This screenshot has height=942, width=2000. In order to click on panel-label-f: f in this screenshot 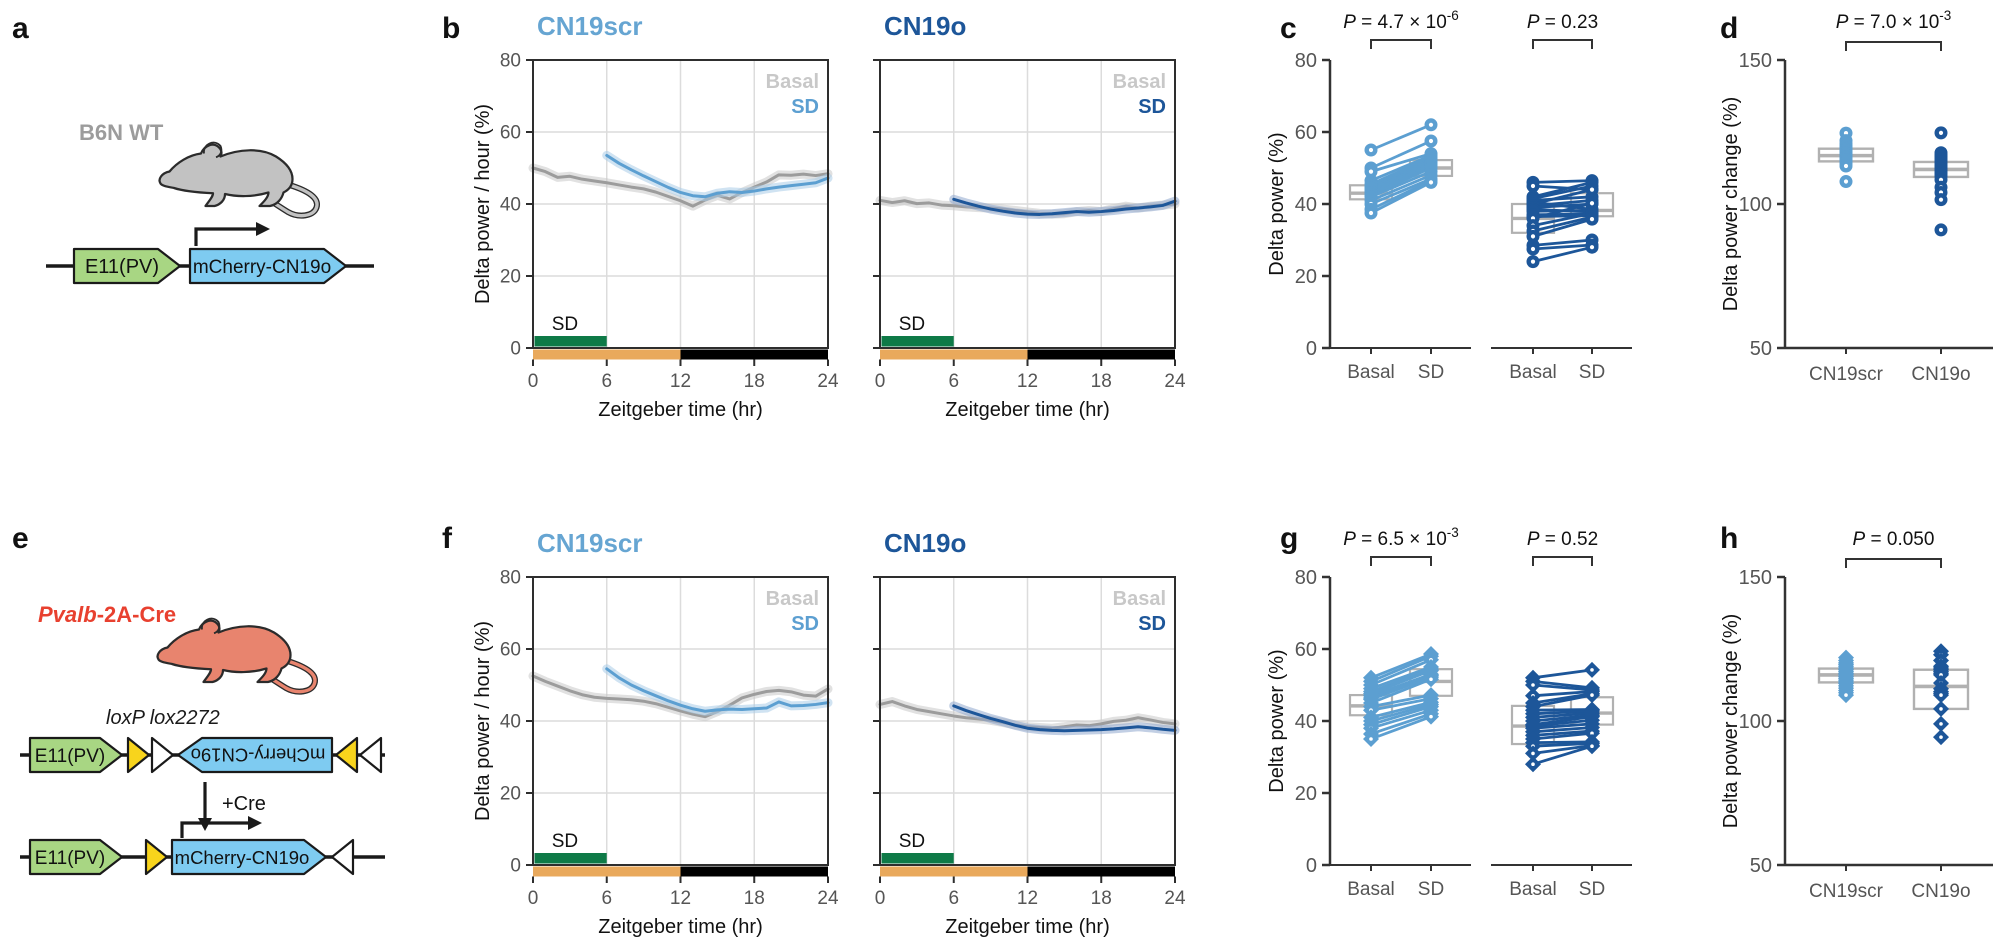, I will do `click(447, 538)`.